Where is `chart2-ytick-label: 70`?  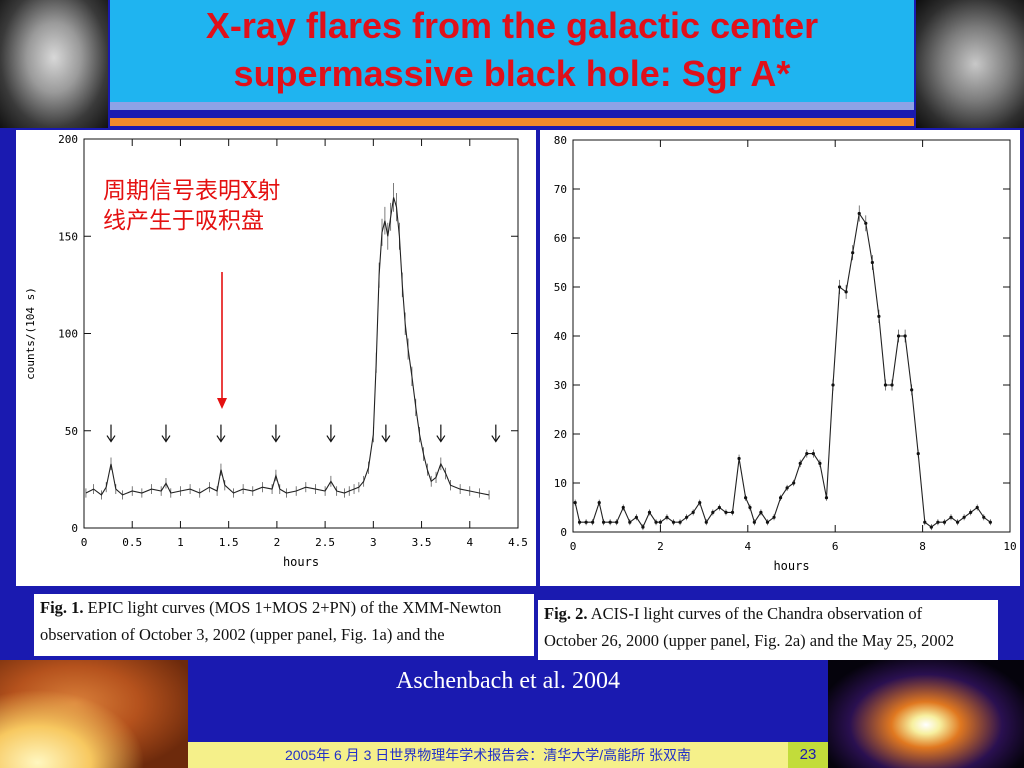 chart2-ytick-label: 70 is located at coordinates (560, 189).